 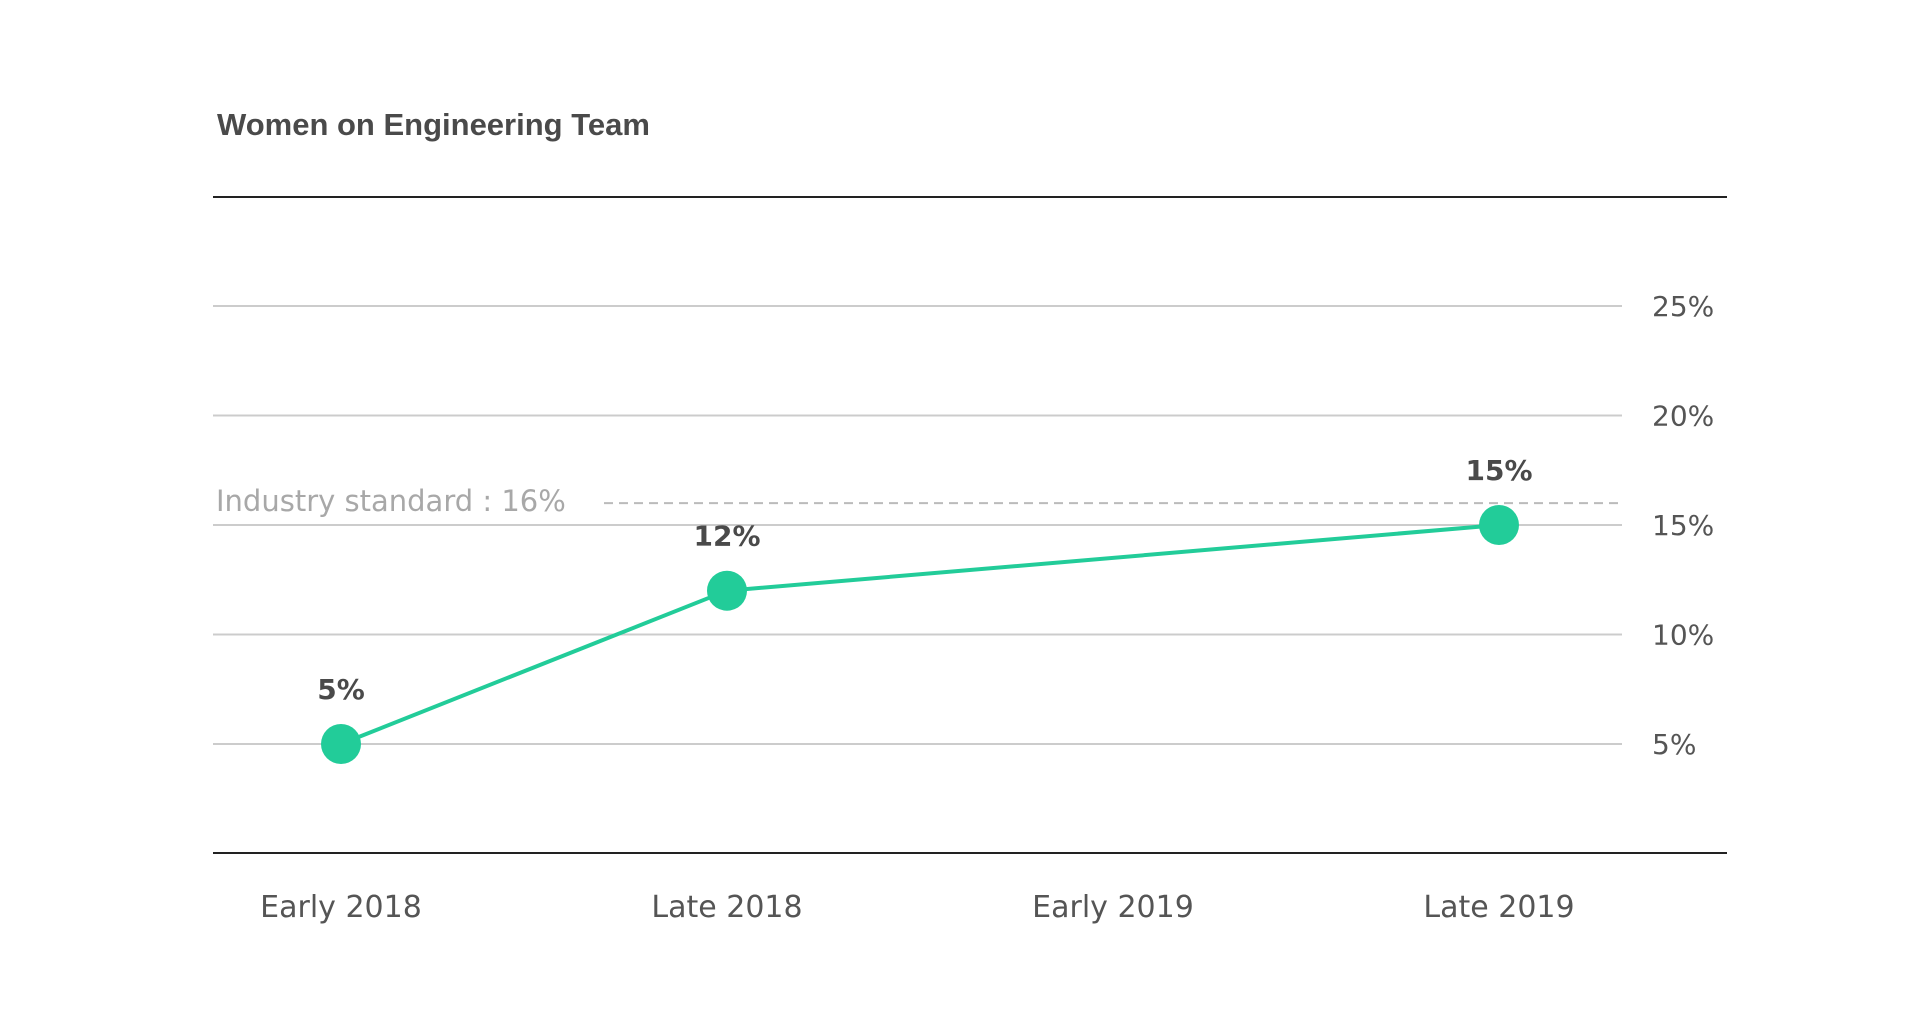 I want to click on chart-title: Women on Engineering Team, so click(x=433, y=124).